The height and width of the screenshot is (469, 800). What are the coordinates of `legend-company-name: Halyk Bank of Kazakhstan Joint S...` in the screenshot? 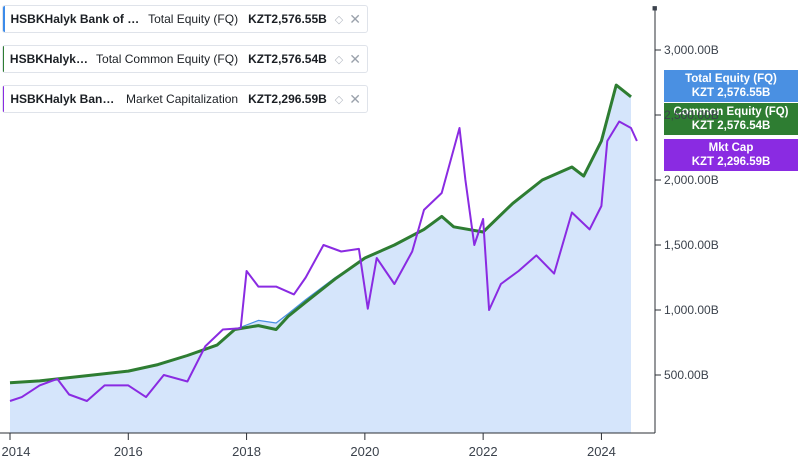 It's located at (66, 59).